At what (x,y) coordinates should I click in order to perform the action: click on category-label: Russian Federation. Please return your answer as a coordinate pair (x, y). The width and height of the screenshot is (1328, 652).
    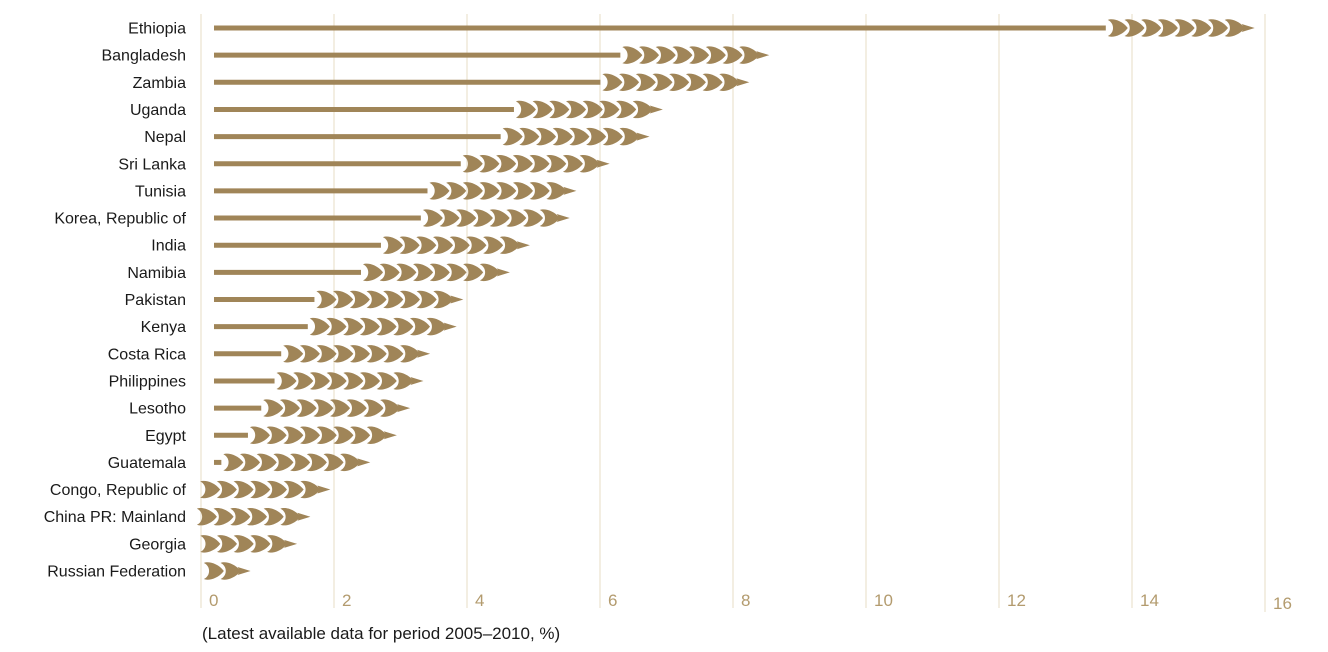
    Looking at the image, I should click on (116, 572).